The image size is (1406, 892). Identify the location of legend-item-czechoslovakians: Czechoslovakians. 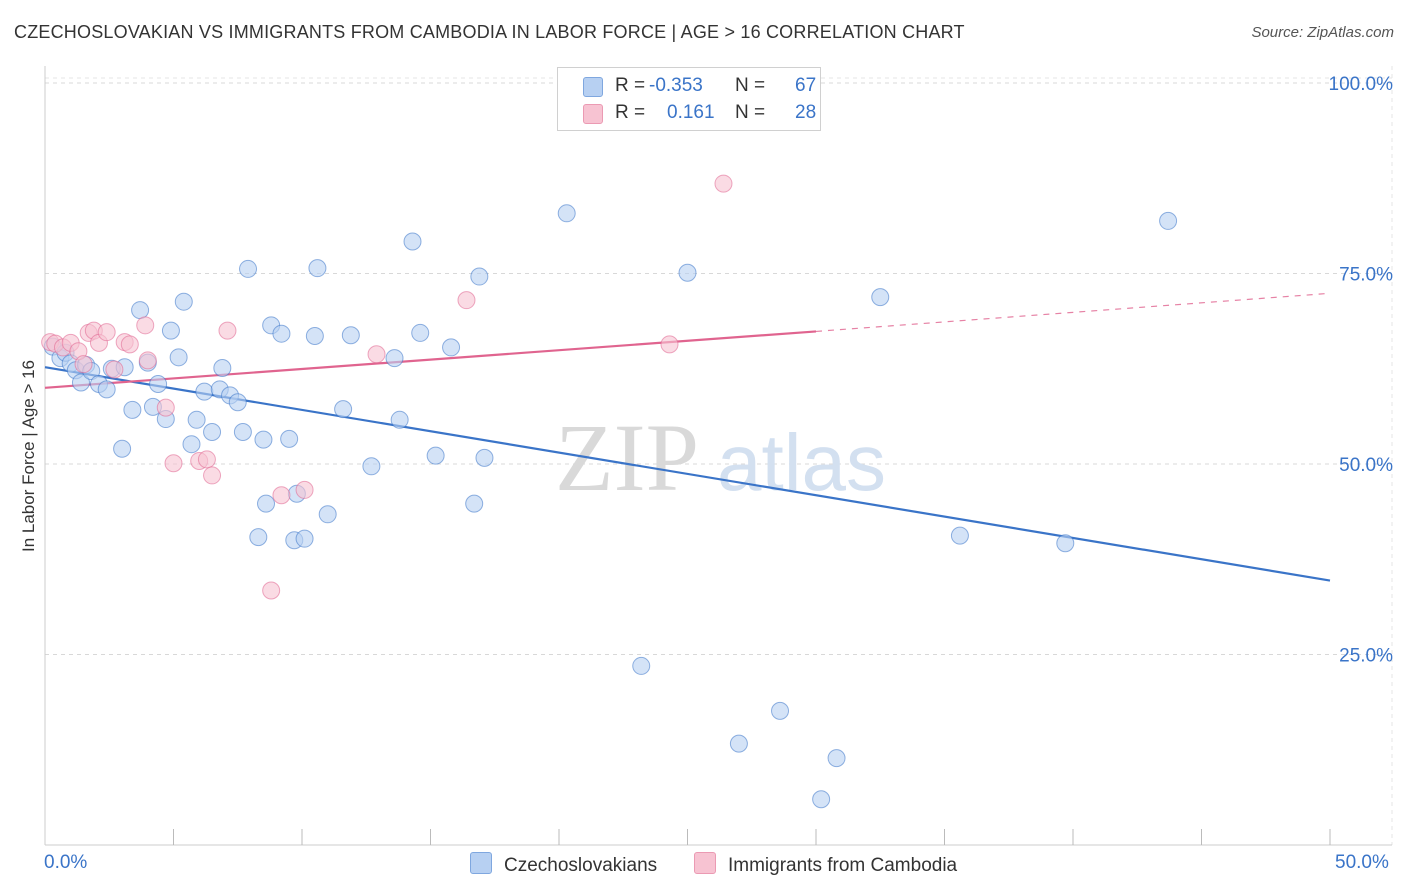
(563, 864).